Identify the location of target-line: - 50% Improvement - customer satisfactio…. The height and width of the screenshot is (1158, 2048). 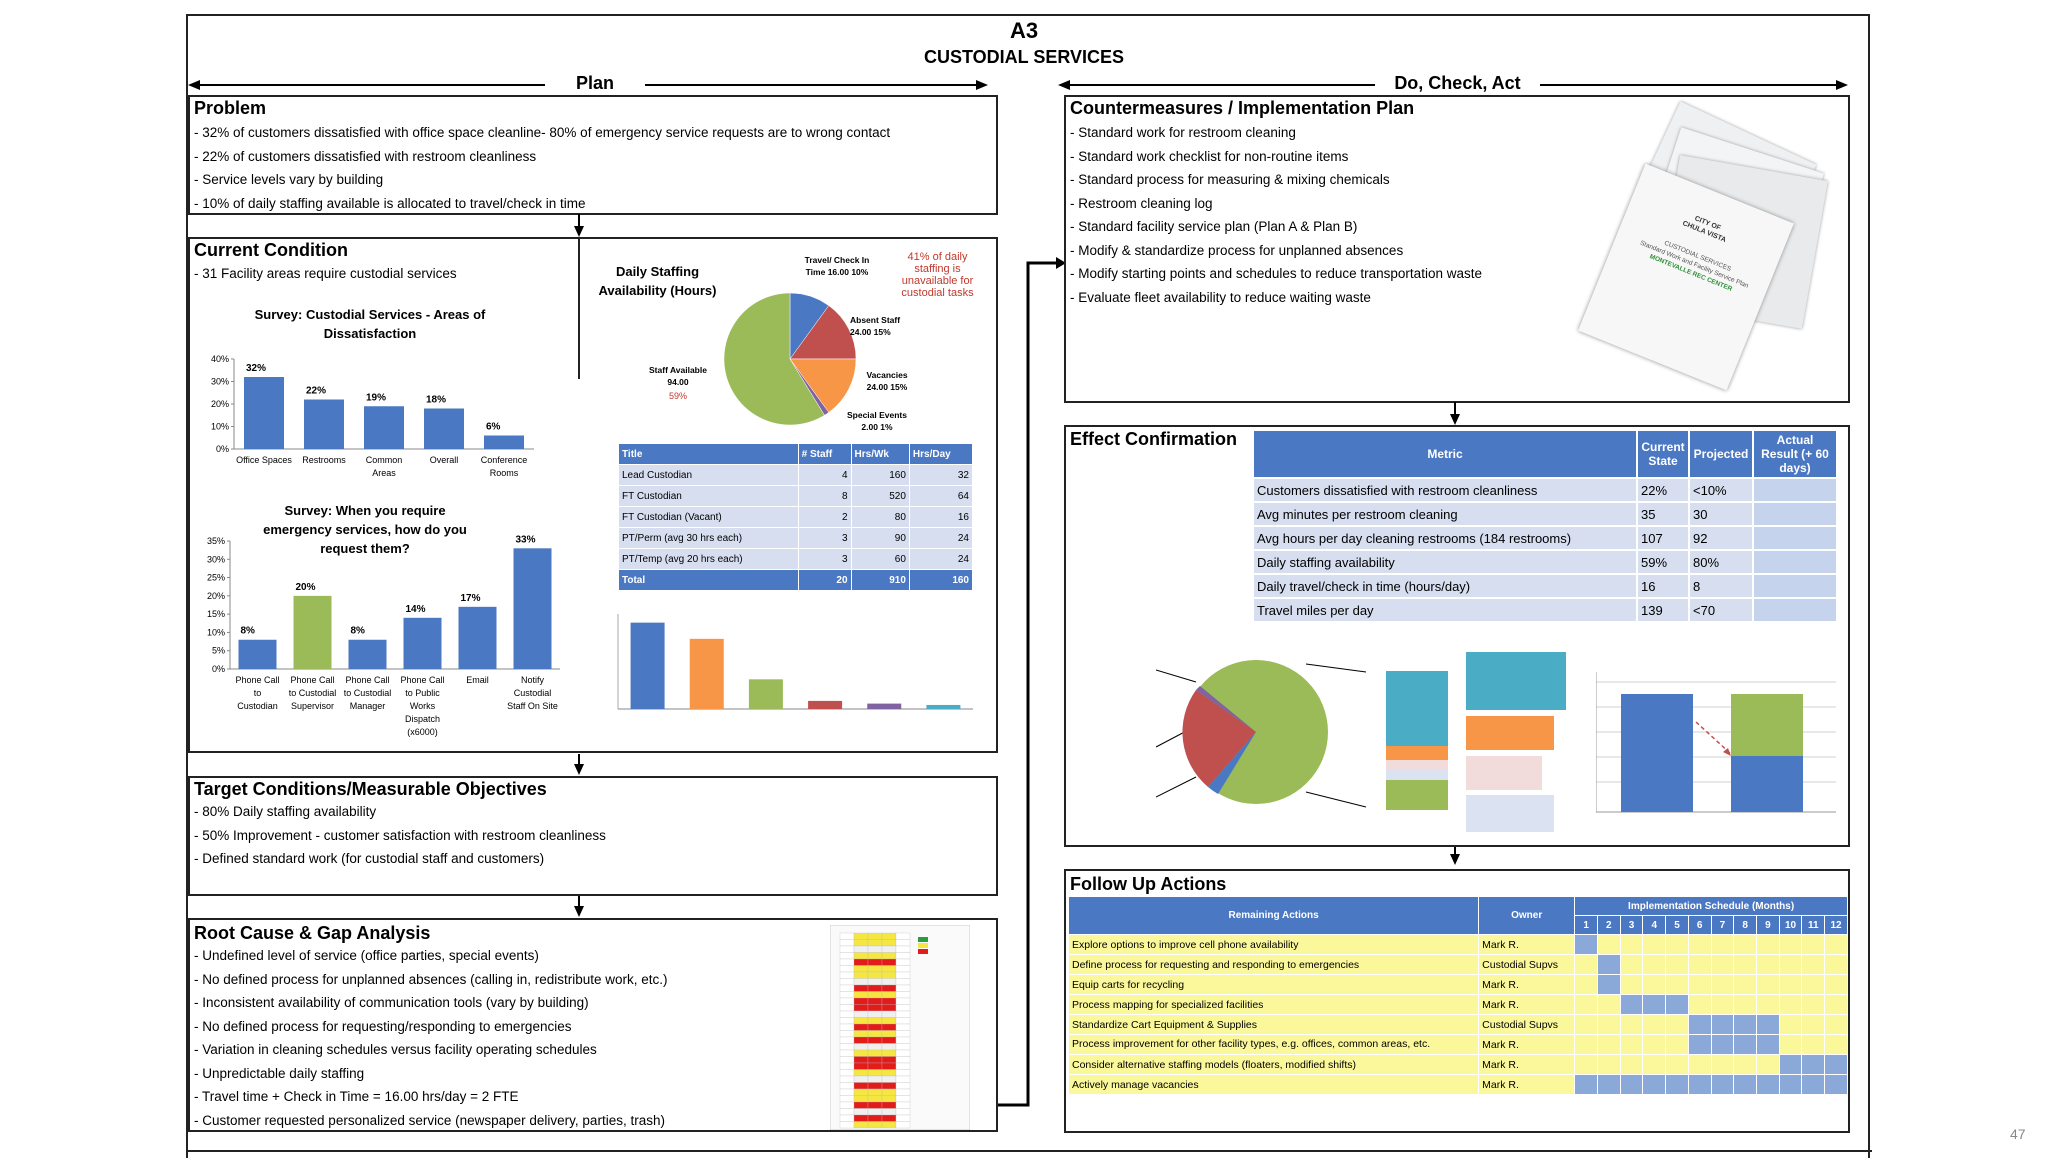
(400, 835).